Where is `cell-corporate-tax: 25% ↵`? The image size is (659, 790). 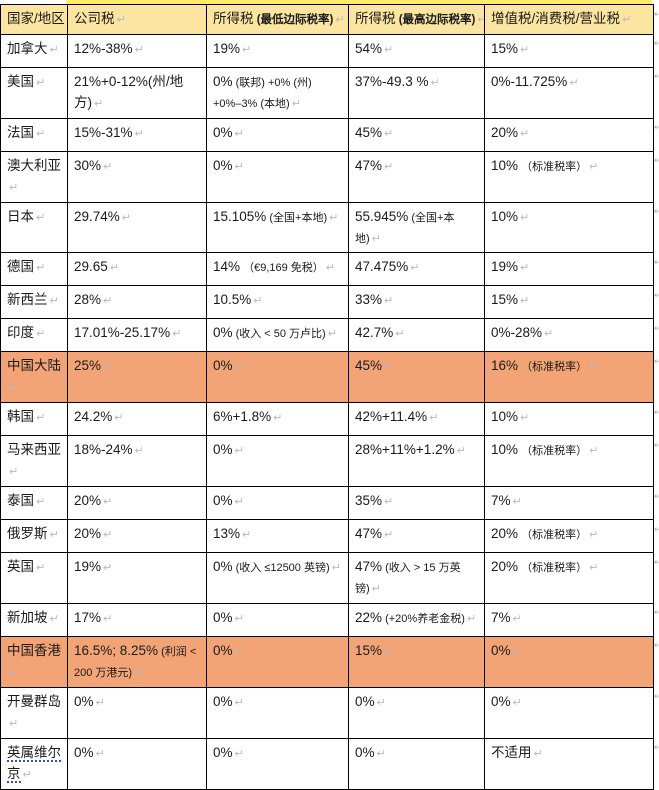 cell-corporate-tax: 25% ↵ is located at coordinates (137, 377).